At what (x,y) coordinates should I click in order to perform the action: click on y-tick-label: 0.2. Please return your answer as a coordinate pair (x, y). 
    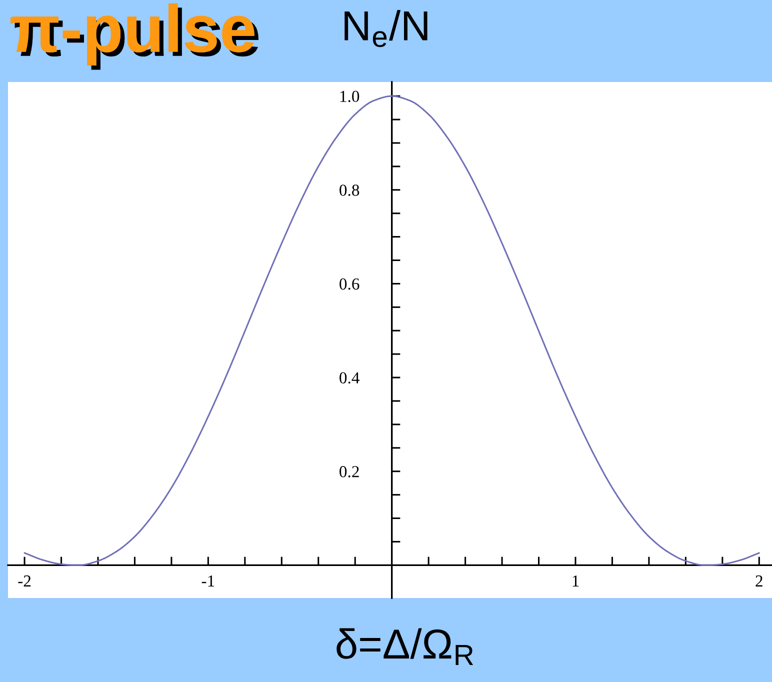
    Looking at the image, I should click on (349, 472).